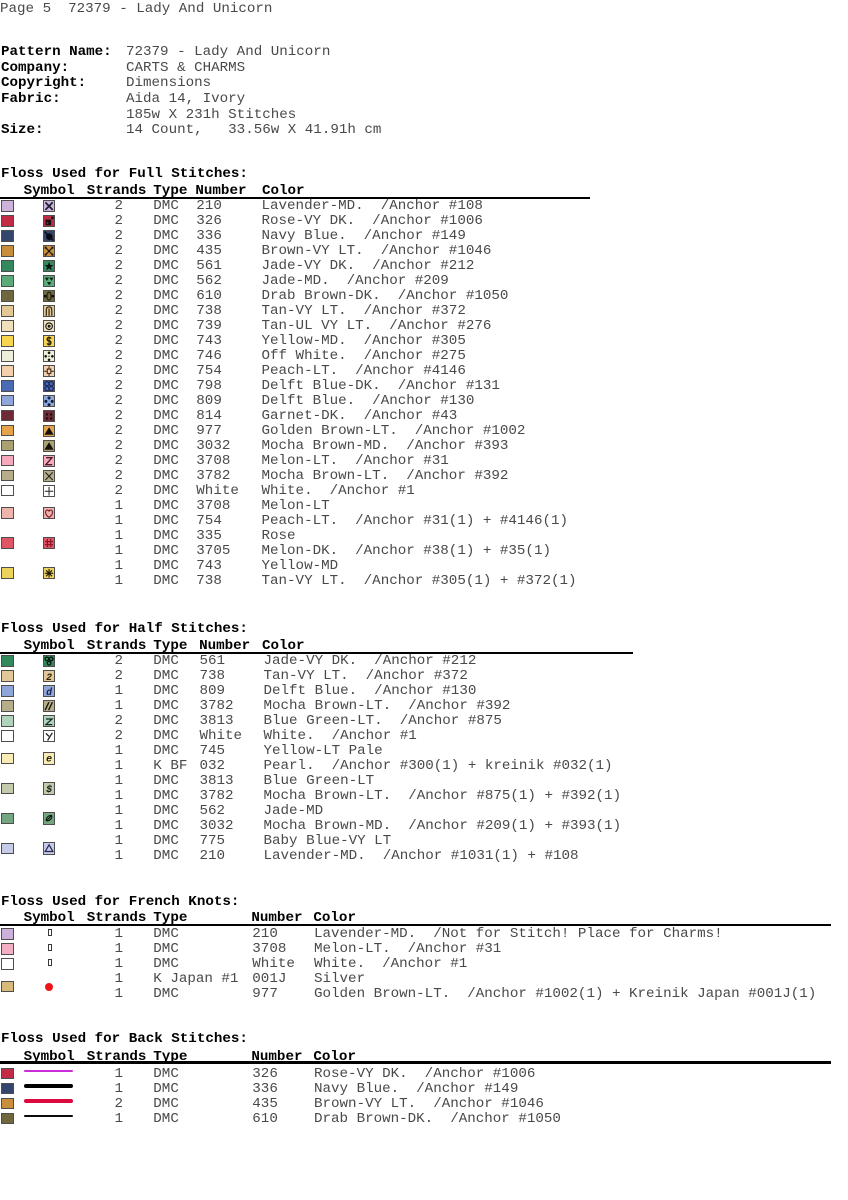 The width and height of the screenshot is (848, 1200). Describe the element at coordinates (50, 692) in the screenshot. I see `svg-text: d` at that location.